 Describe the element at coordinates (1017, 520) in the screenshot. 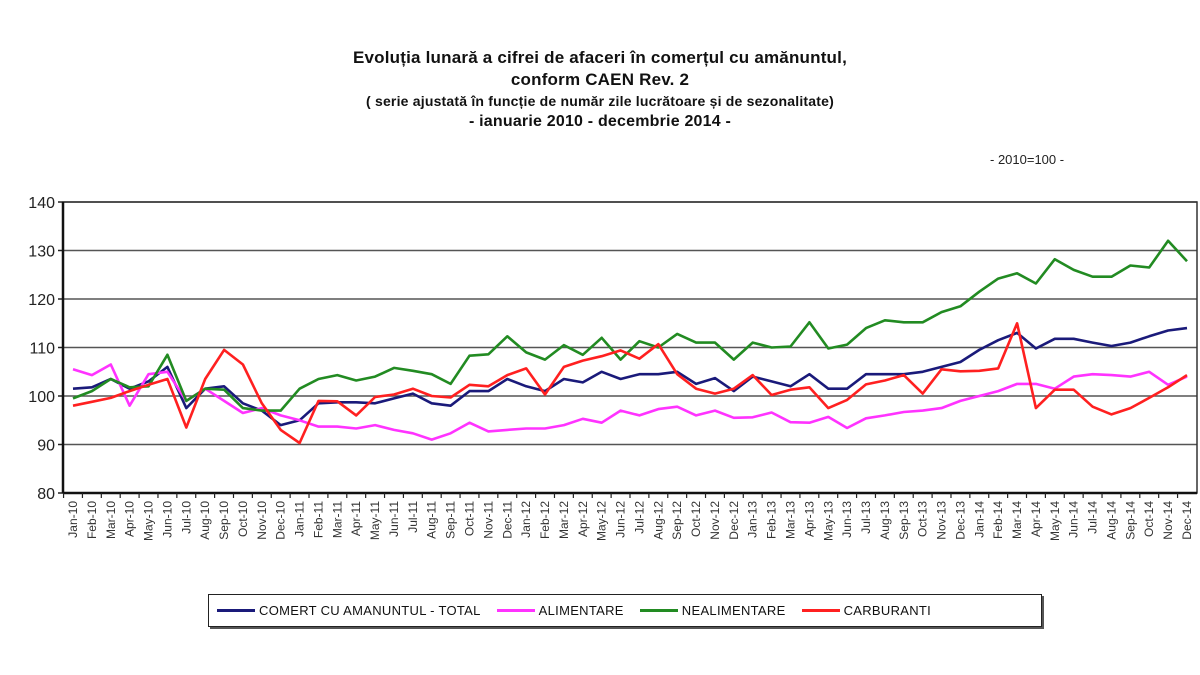

I see `x-tick-label: Mar-14` at that location.